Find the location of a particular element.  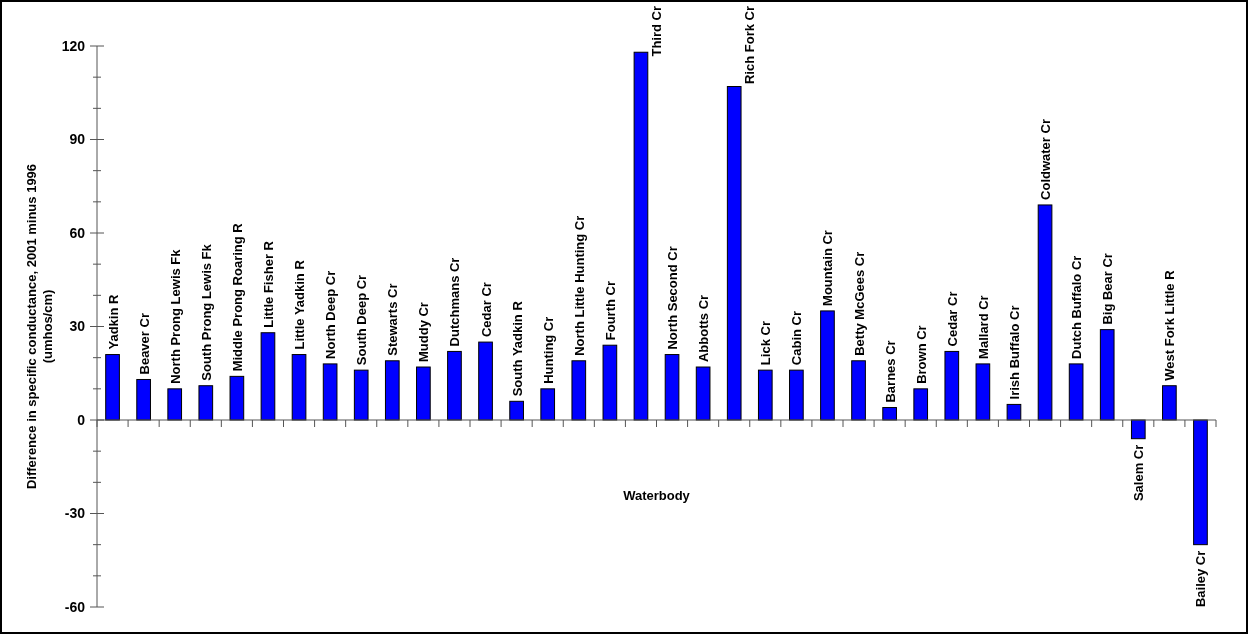

x-tick-label: South Prong Lewis Fk is located at coordinates (206, 312).